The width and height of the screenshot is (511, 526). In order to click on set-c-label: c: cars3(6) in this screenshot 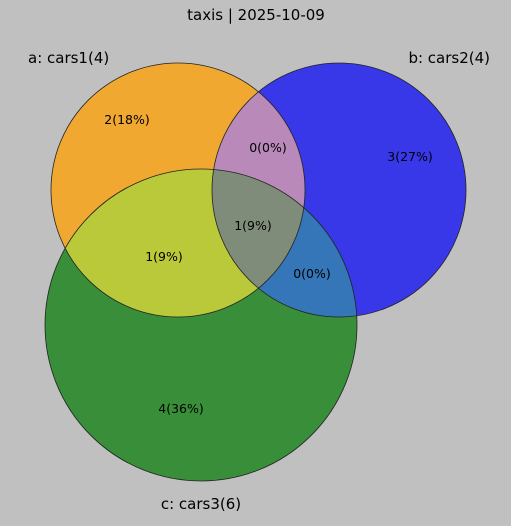, I will do `click(201, 504)`.